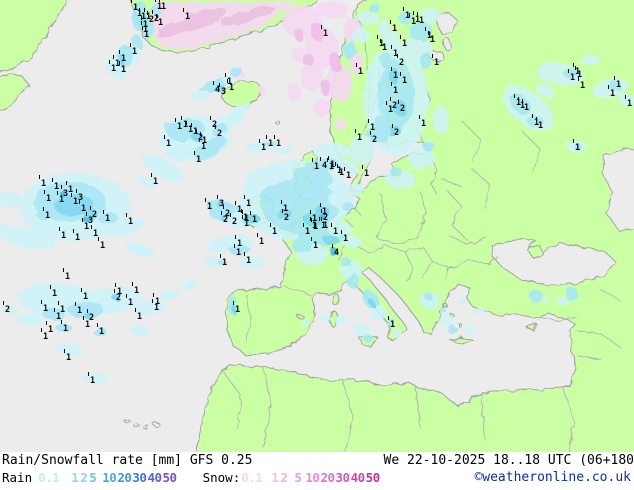 The image size is (634, 490). I want to click on faroe-islands, so click(277, 122).